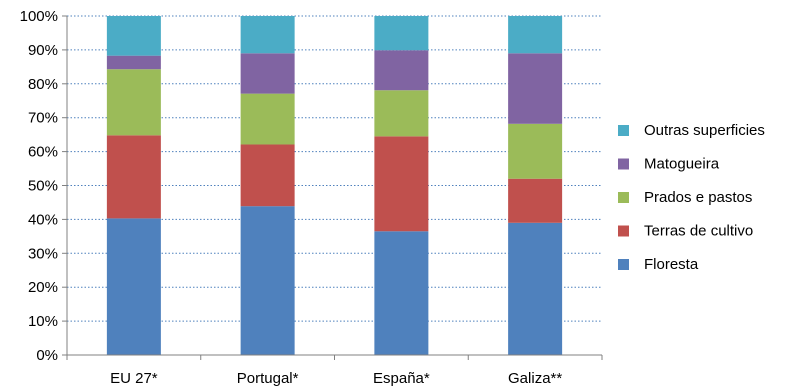 The image size is (785, 389). I want to click on y-axis: 0% 10% 20% 30% 40% 50% 60% 70% 80% 90% 100%, so click(44, 186).